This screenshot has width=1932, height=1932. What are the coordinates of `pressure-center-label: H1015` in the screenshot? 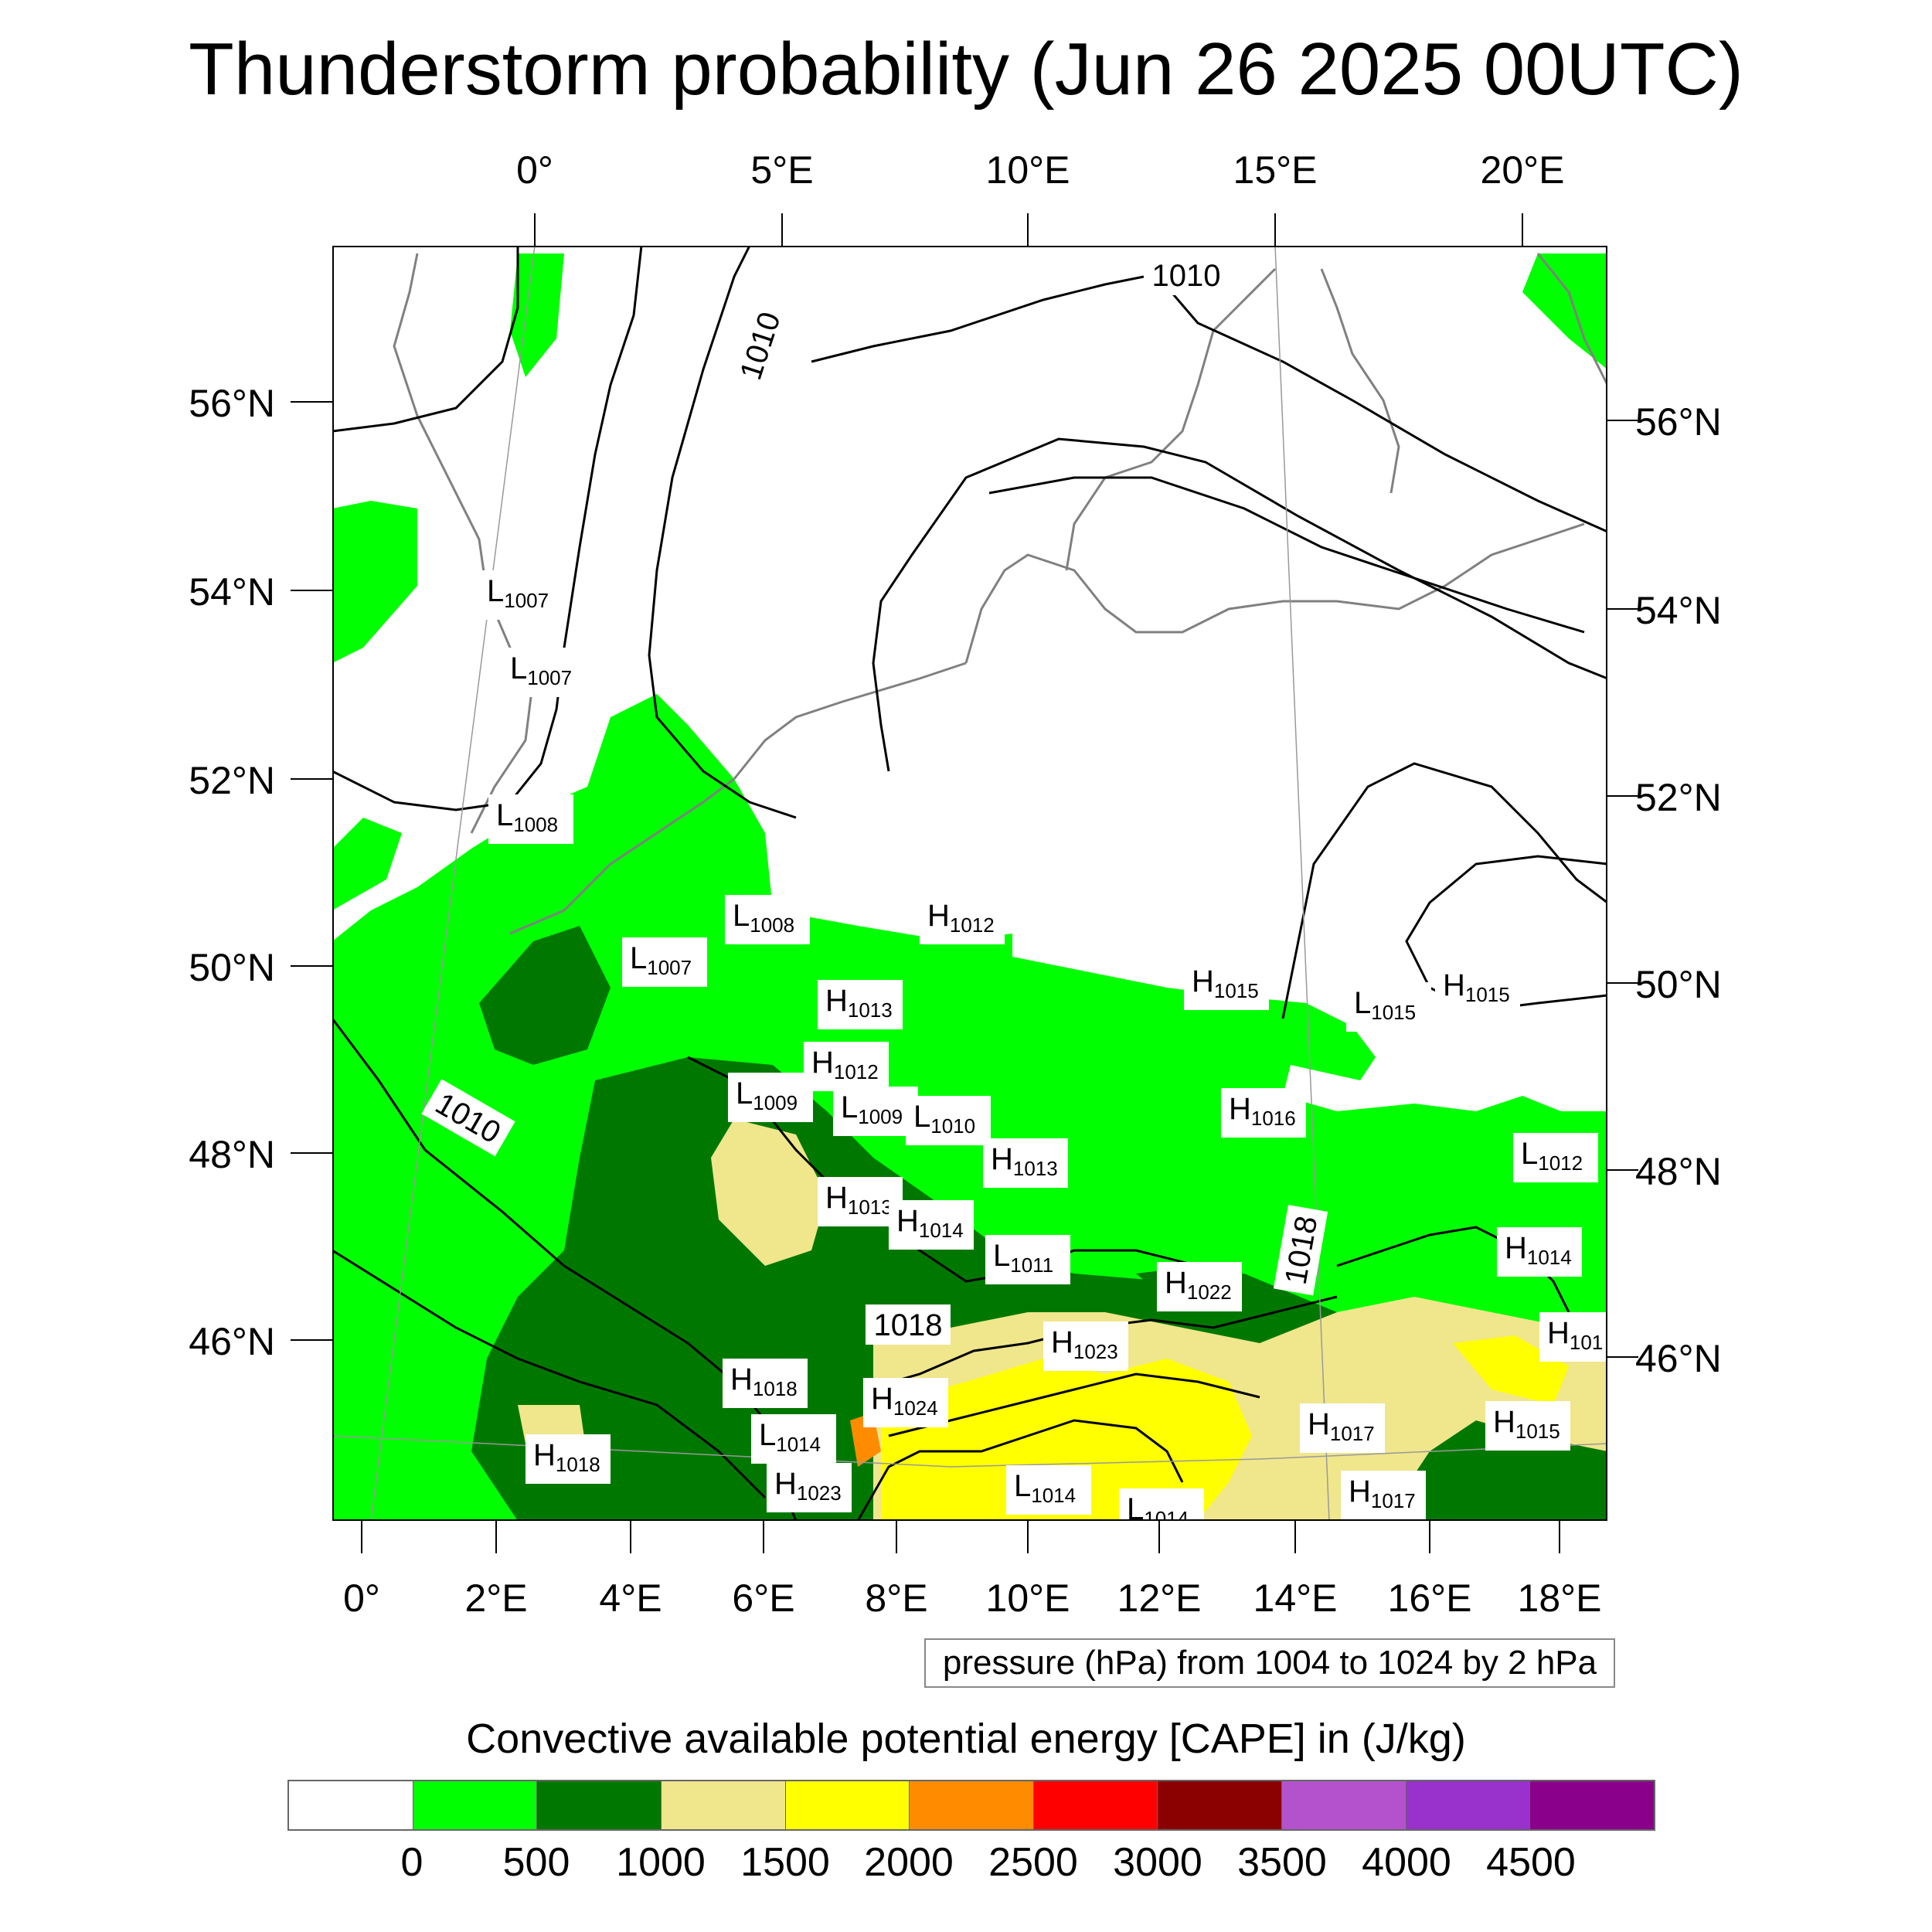 It's located at (1526, 1424).